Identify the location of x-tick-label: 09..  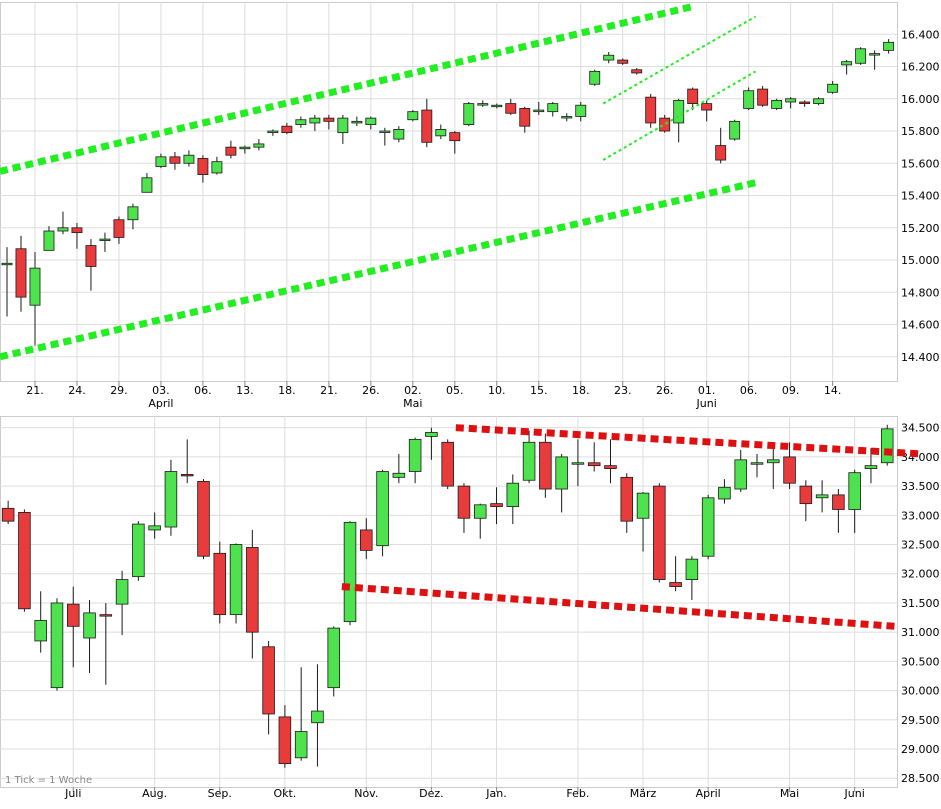
(791, 390).